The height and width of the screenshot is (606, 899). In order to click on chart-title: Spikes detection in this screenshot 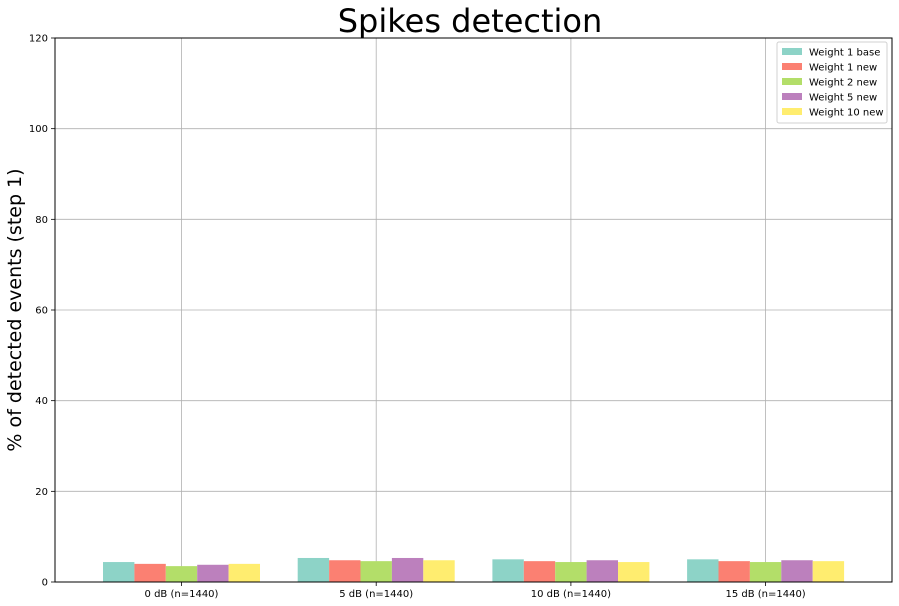, I will do `click(470, 21)`.